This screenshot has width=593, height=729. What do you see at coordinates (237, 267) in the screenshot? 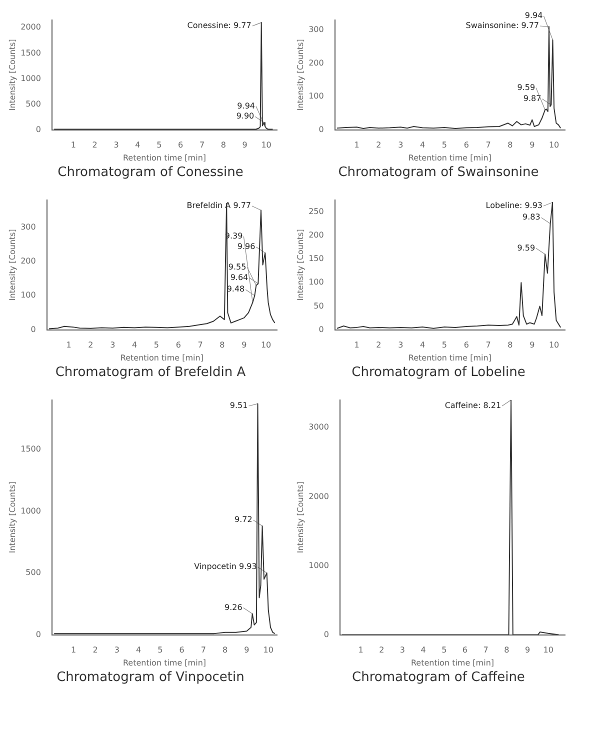
I see `annotation: 9.55` at bounding box center [237, 267].